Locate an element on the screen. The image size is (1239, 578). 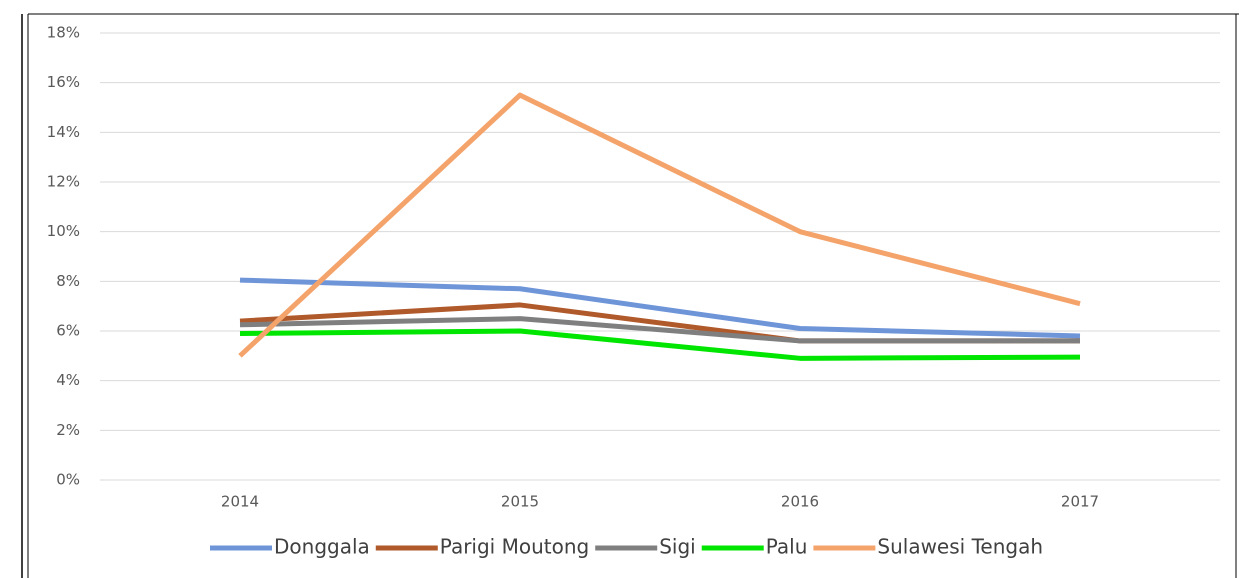
y-tick-label: 0% is located at coordinates (68, 480).